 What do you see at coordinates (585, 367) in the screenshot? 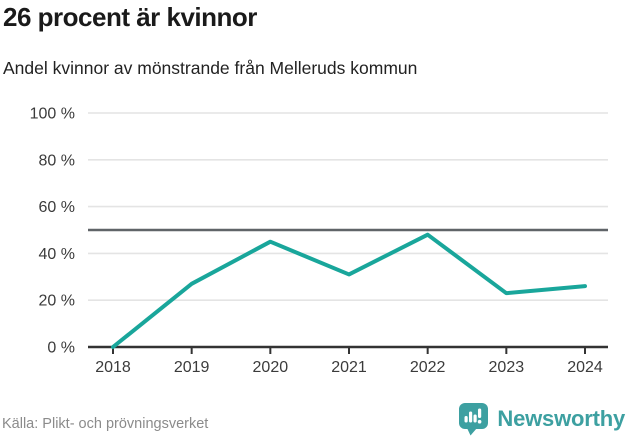
I see `x-tick-label: 2024` at bounding box center [585, 367].